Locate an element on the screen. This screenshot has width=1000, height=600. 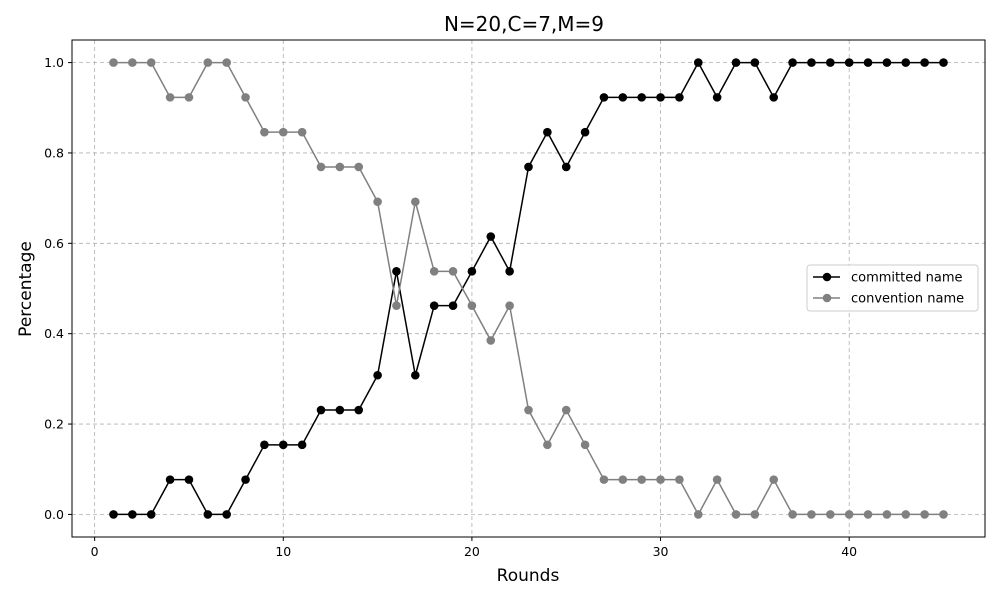
y-tick-label: 0.8 is located at coordinates (54, 152).